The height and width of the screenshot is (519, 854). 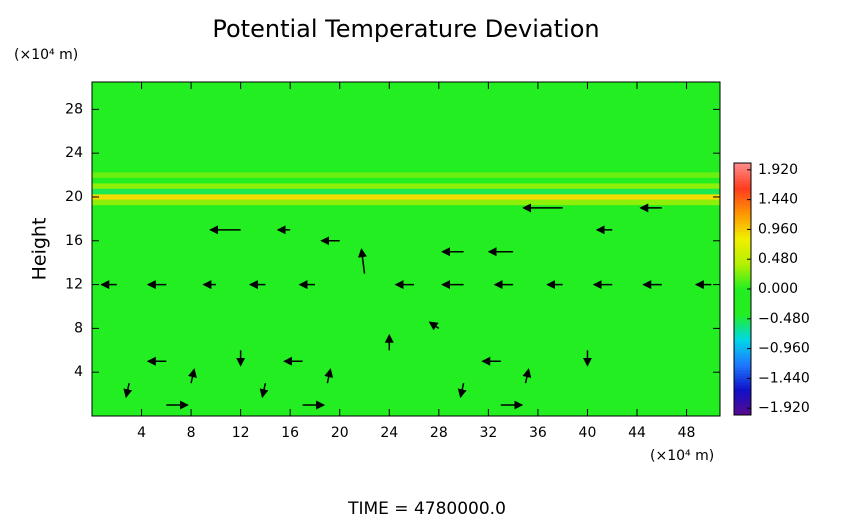 I want to click on colorbar-tick-label: −1.440, so click(x=784, y=378).